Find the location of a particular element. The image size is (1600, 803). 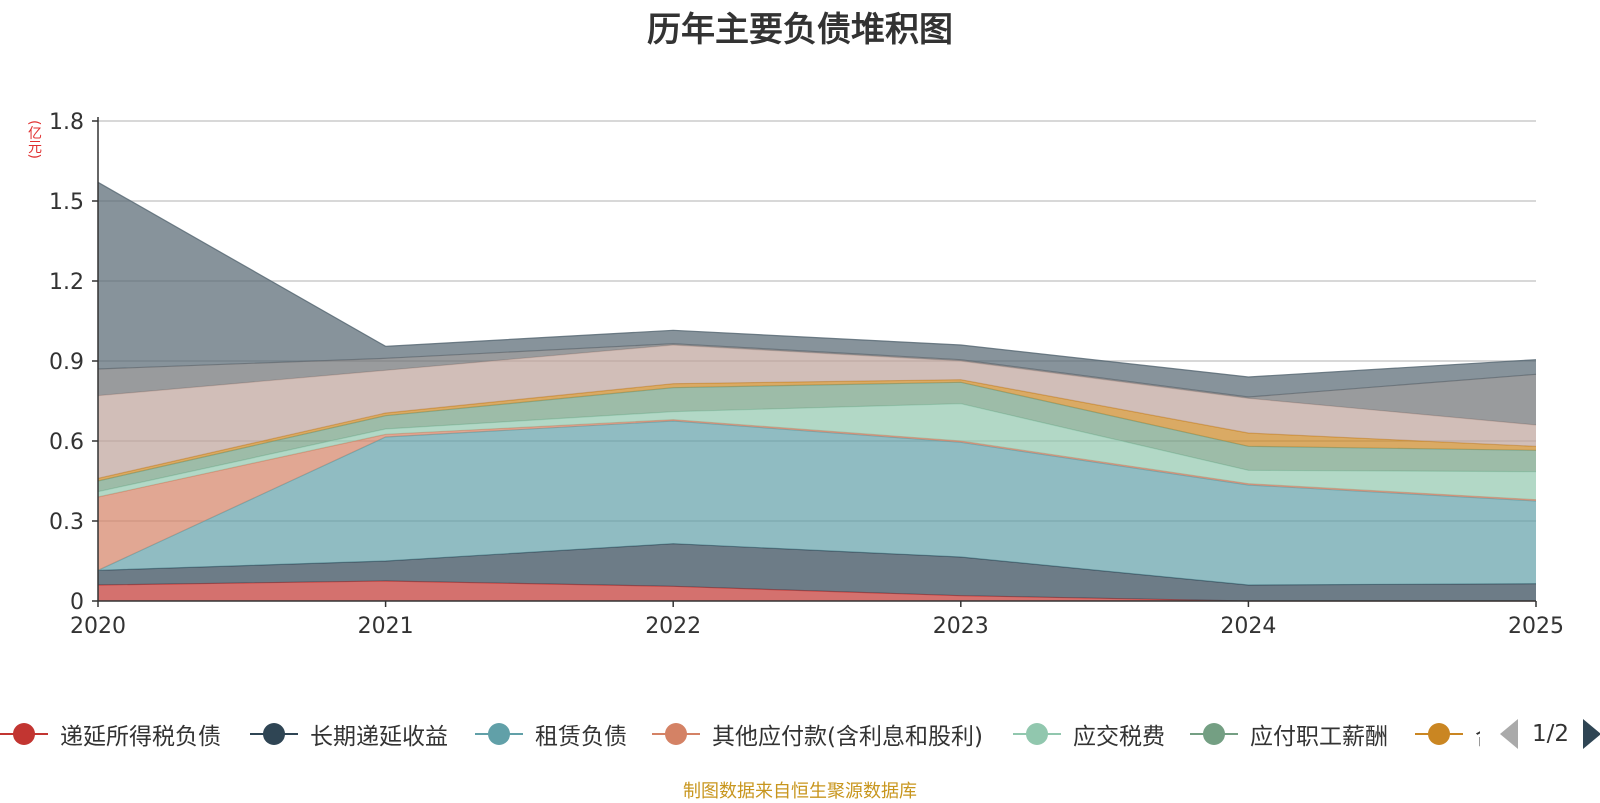

legend-item-2: 租赁负债 is located at coordinates (551, 734).